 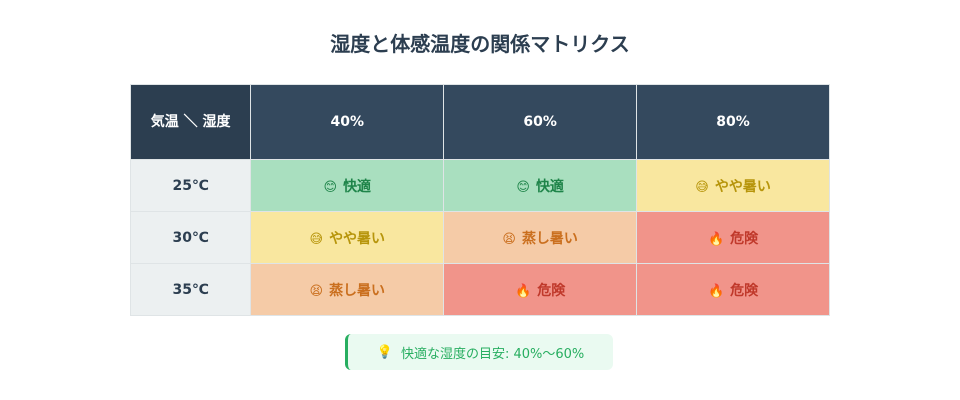 What do you see at coordinates (492, 354) in the screenshot?
I see `note-text: 快適な湿度の目安: 40%〜60%` at bounding box center [492, 354].